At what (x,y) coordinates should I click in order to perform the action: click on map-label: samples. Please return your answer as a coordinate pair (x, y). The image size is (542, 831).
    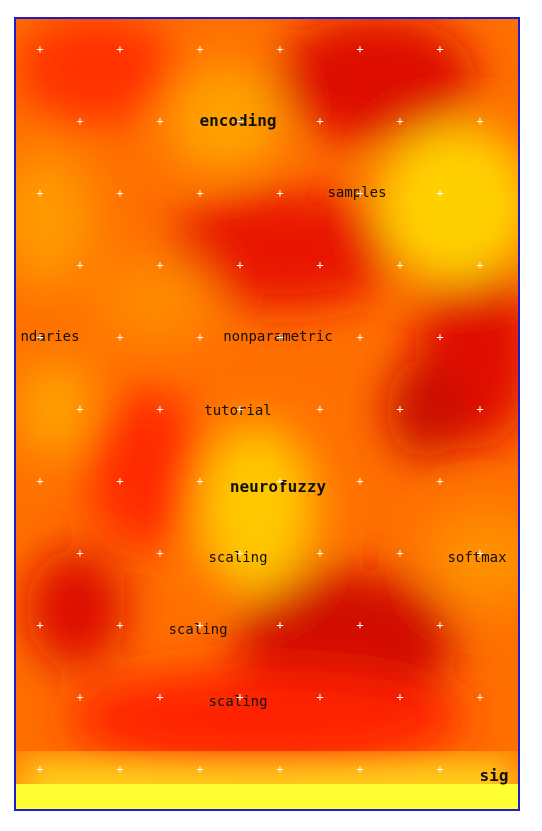
    Looking at the image, I should click on (357, 193).